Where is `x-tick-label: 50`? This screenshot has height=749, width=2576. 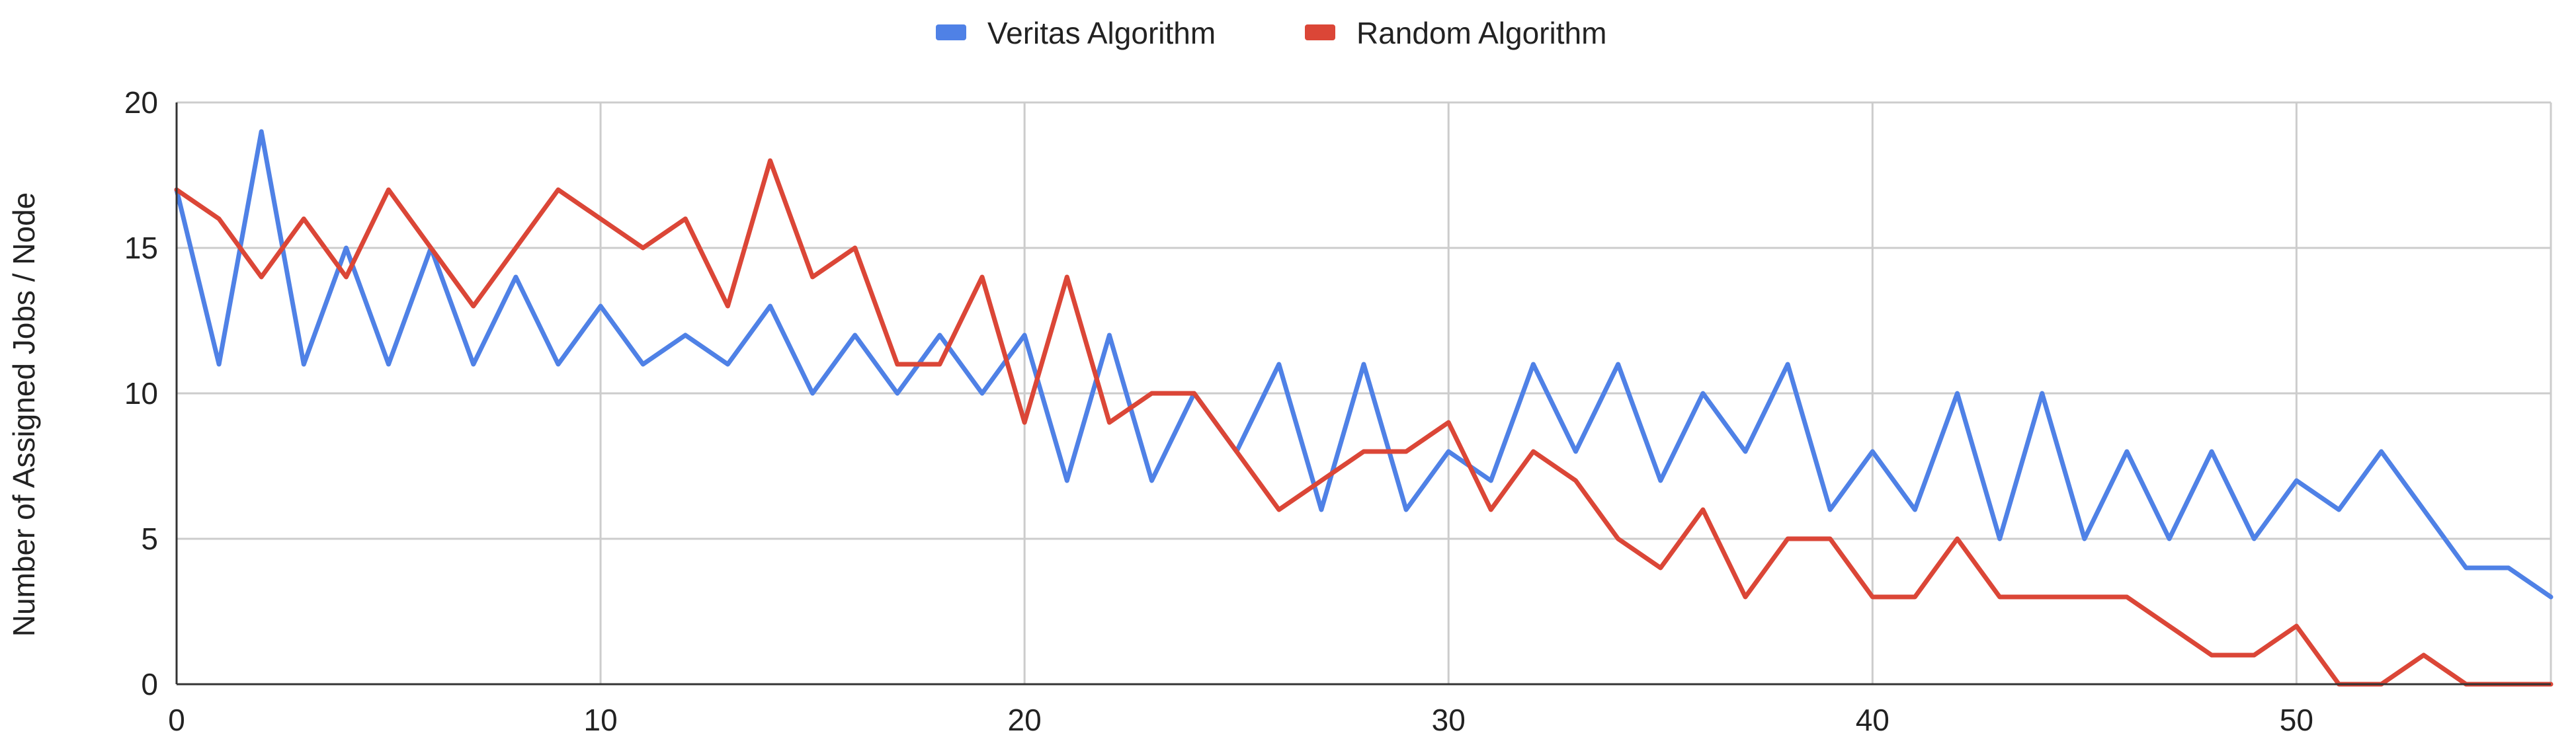
x-tick-label: 50 is located at coordinates (2296, 720).